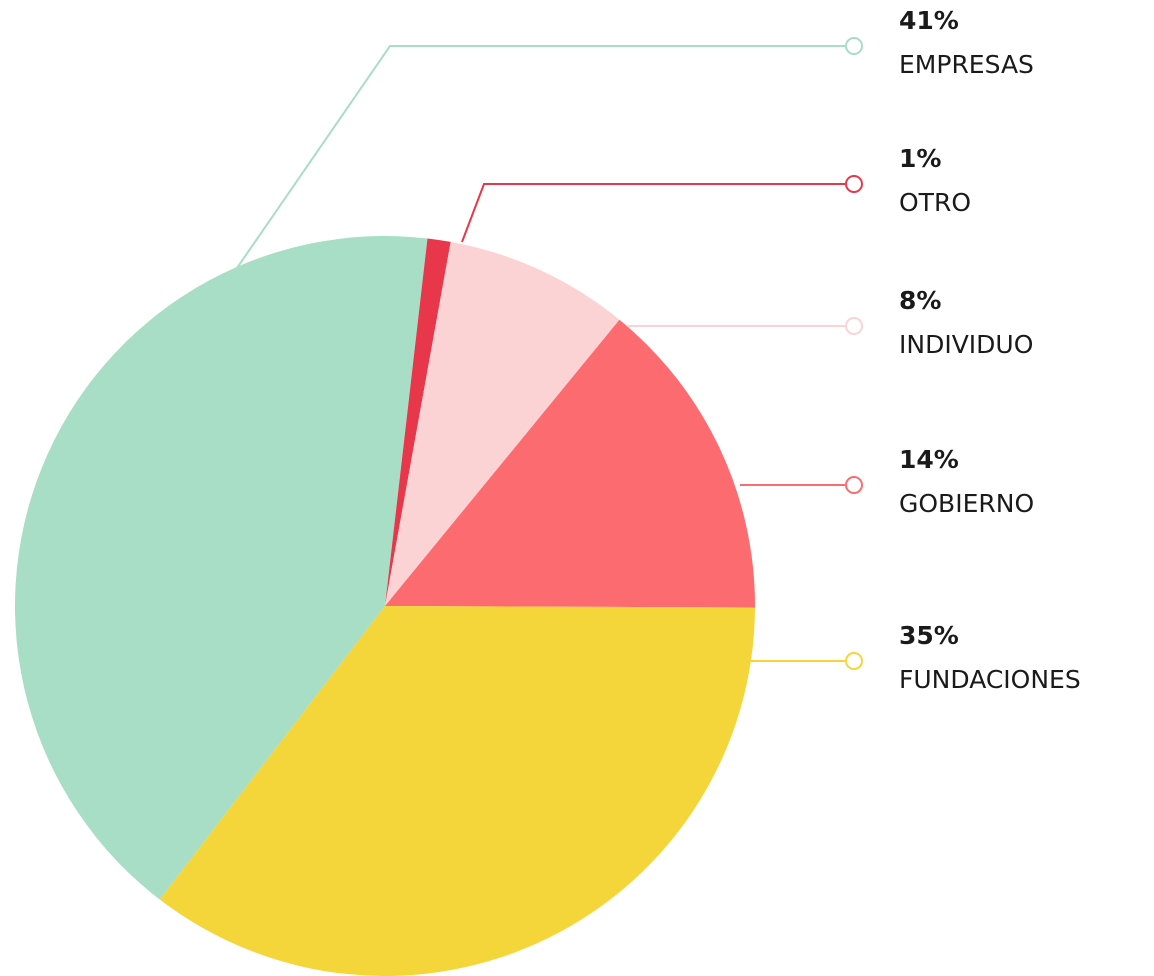  Describe the element at coordinates (929, 635) in the screenshot. I see `value-label: 35%` at that location.